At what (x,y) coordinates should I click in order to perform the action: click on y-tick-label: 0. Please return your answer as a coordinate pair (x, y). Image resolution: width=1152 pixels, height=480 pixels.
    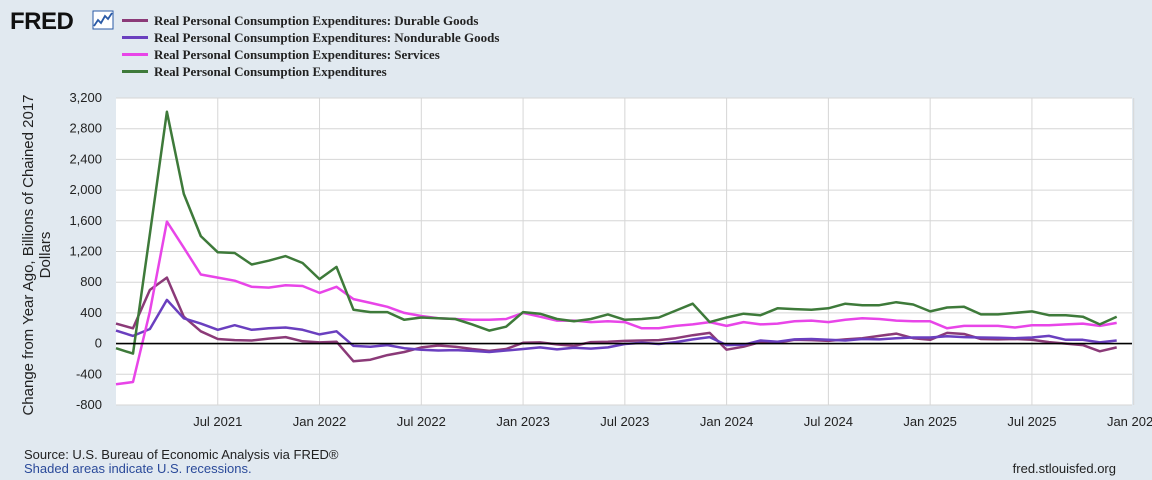
    Looking at the image, I should click on (98, 343).